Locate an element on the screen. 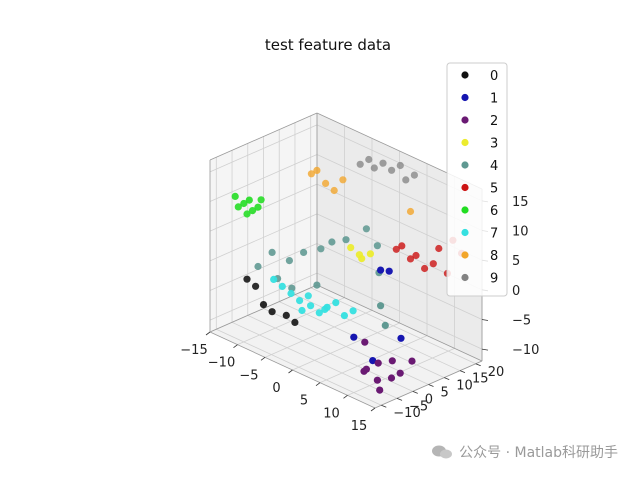 This screenshot has width=640, height=480. z-tick-label: 5 is located at coordinates (516, 261).